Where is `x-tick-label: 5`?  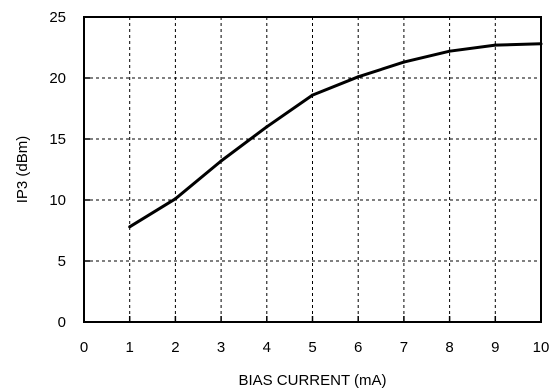
x-tick-label: 5 is located at coordinates (312, 347).